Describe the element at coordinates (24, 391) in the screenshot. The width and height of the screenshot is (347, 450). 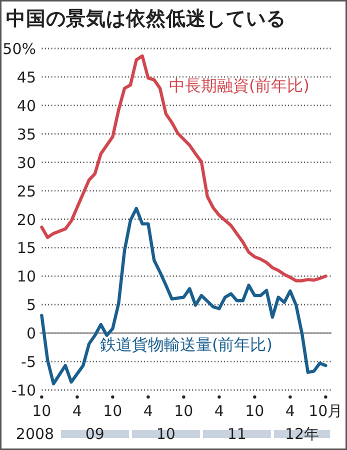
I see `y-tick-label: -10` at that location.